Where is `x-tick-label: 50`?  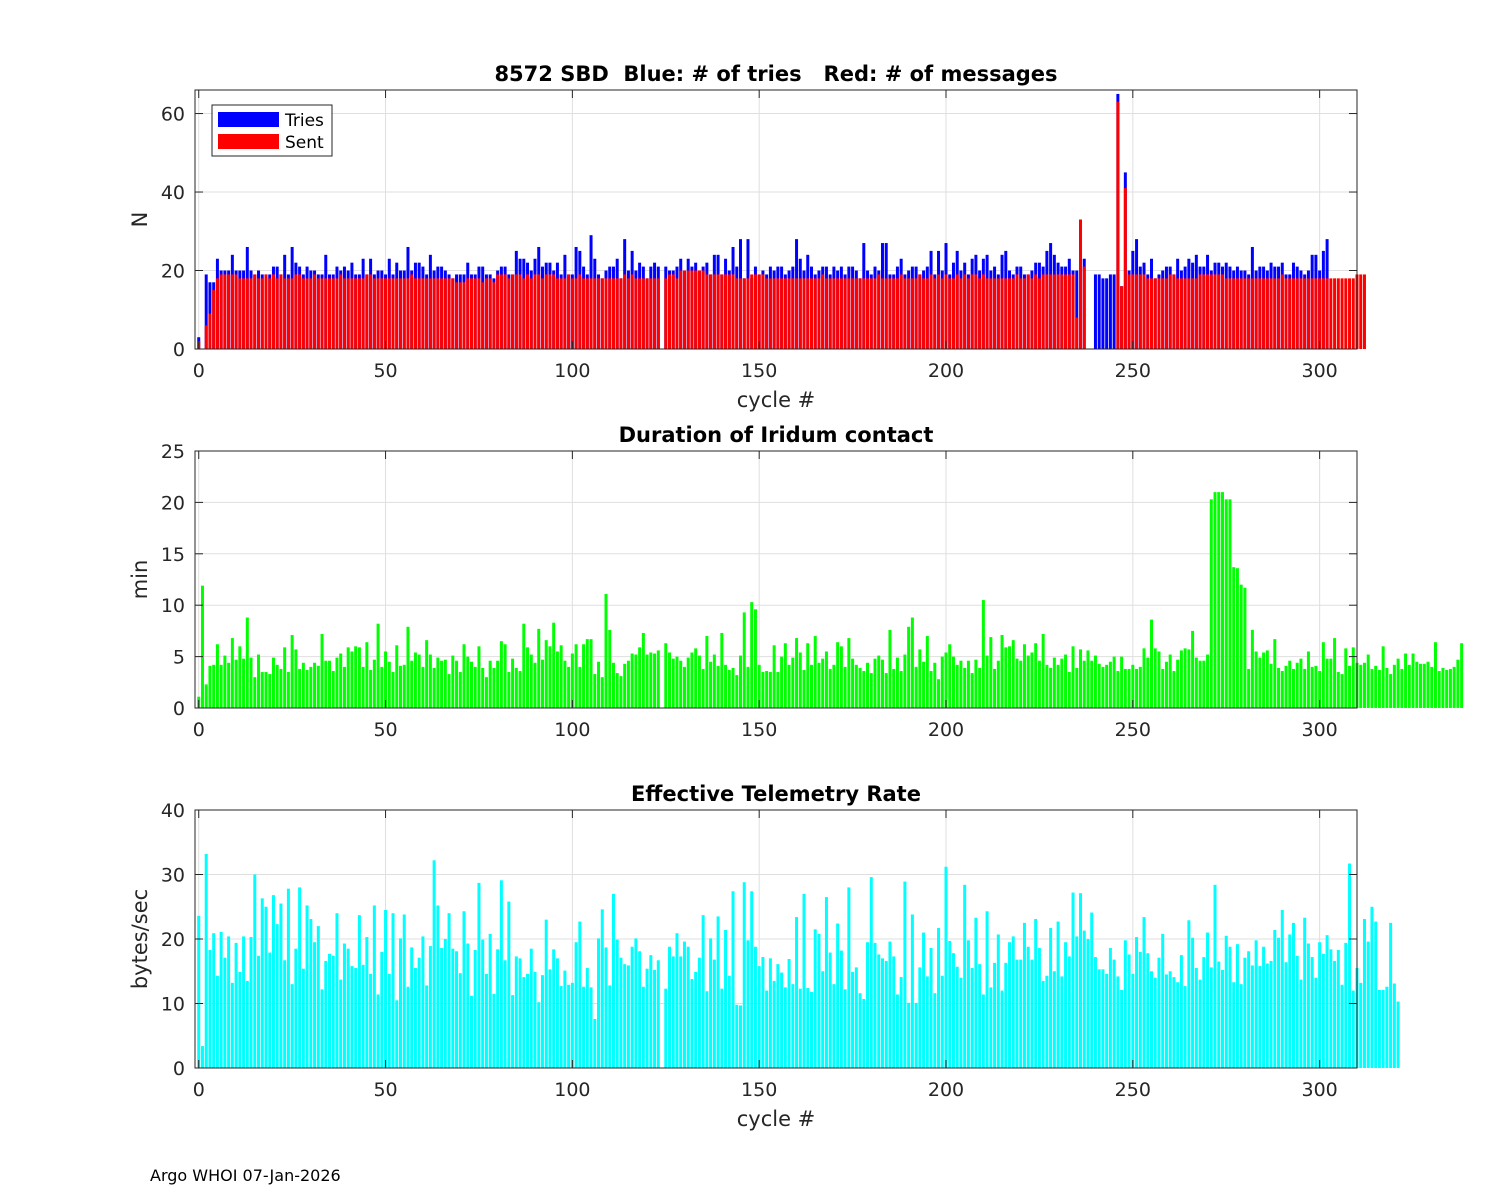
x-tick-label: 50 is located at coordinates (385, 730).